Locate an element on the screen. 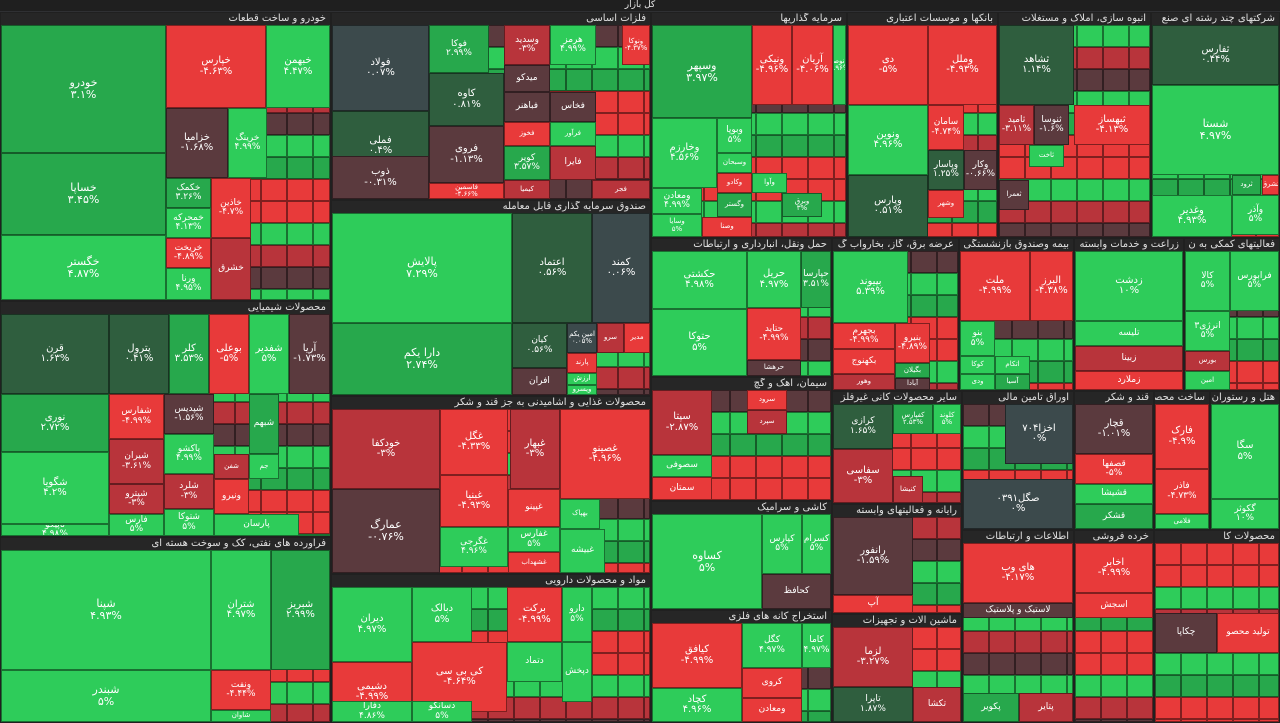  stock-tile: شبهم is located at coordinates (264, 424).